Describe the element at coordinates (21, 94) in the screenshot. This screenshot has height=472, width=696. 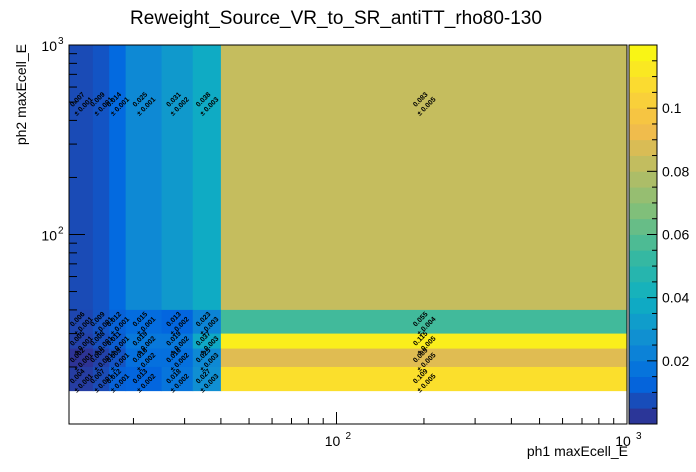
I see `y-axis-title: ph2 maxEcell_E` at that location.